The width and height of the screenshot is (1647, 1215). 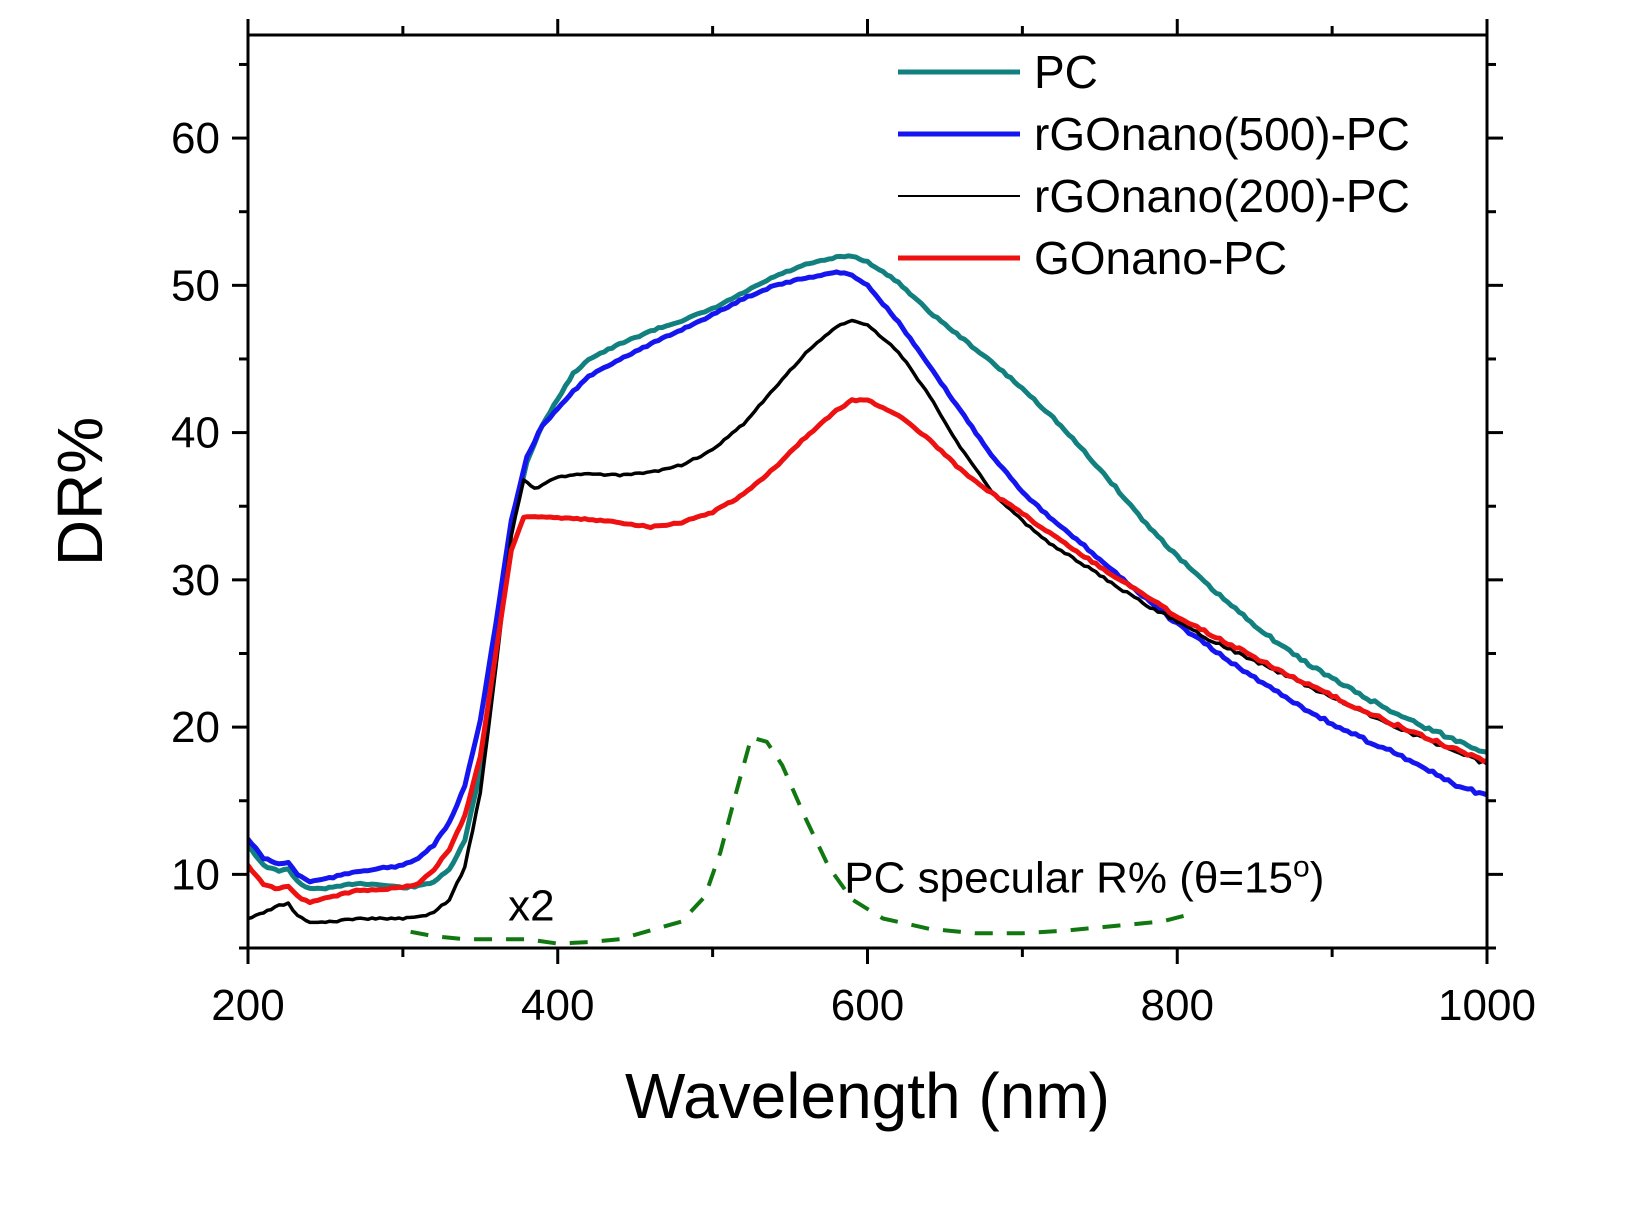 What do you see at coordinates (1301, 866) in the screenshot?
I see `annotation-specular-superscript: o` at bounding box center [1301, 866].